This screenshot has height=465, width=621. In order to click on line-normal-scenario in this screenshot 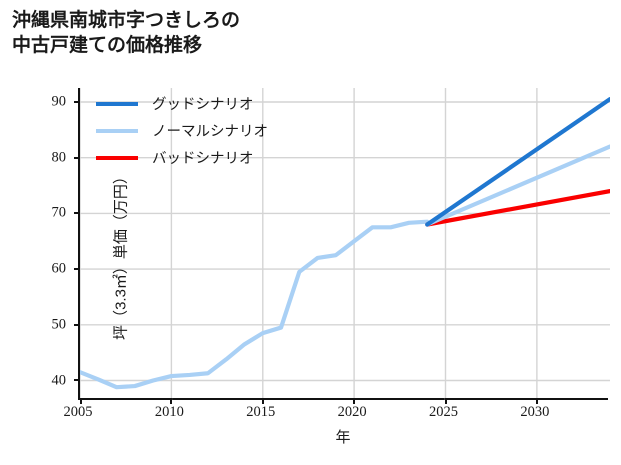, I will do `click(517, 185)`.